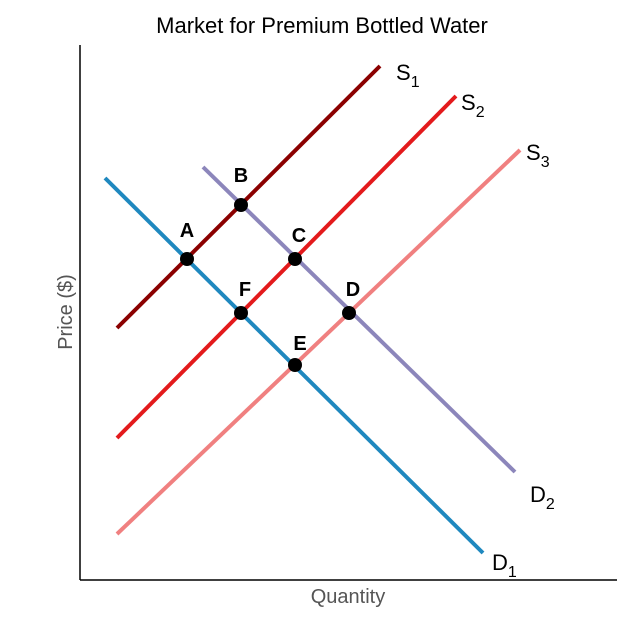  Describe the element at coordinates (187, 259) in the screenshot. I see `point-a-marker` at that location.